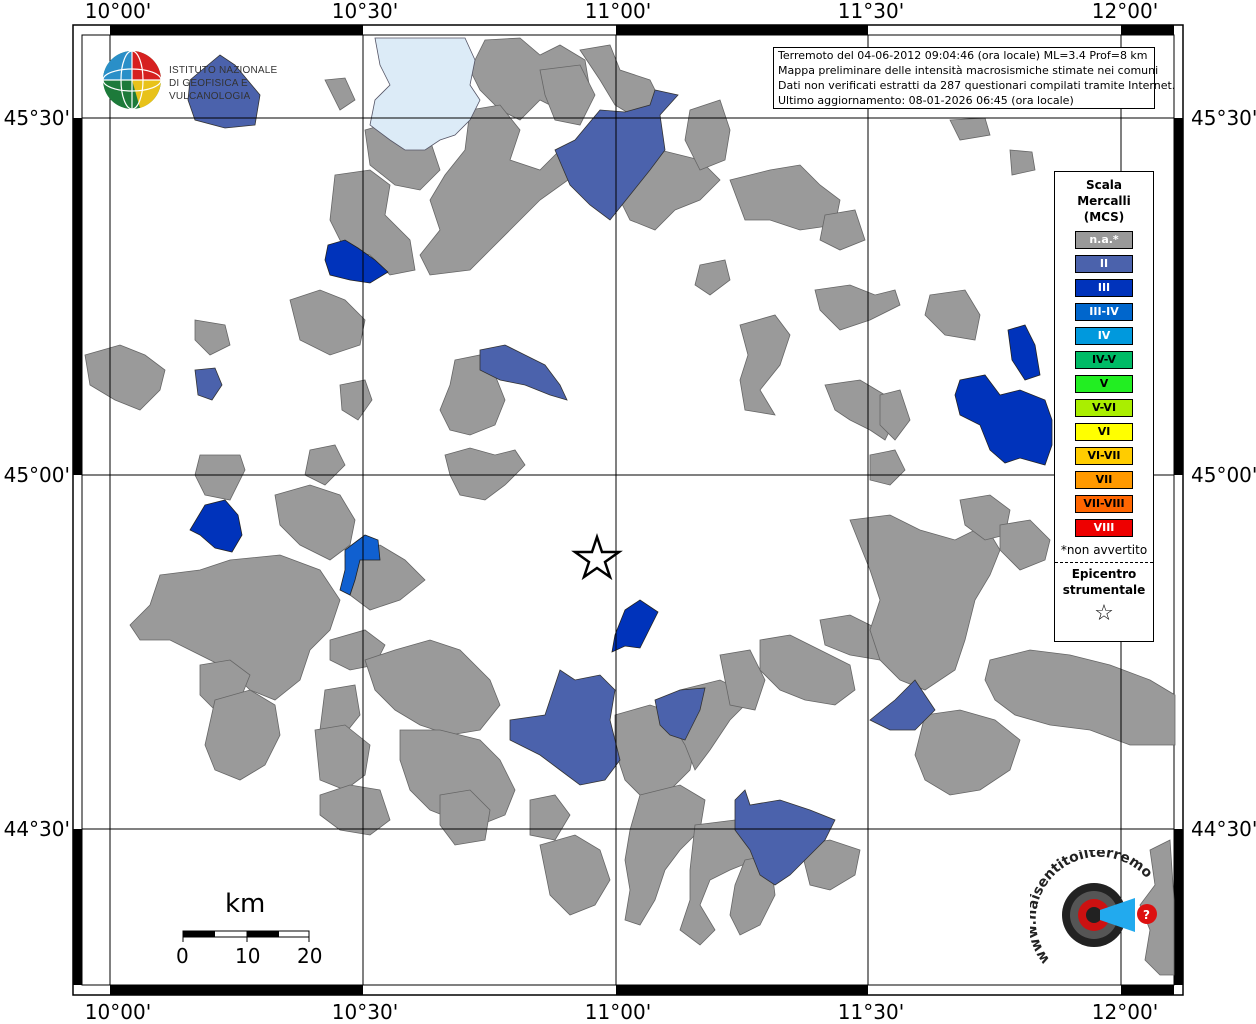  What do you see at coordinates (1104, 562) in the screenshot?
I see `legend-separator` at bounding box center [1104, 562].